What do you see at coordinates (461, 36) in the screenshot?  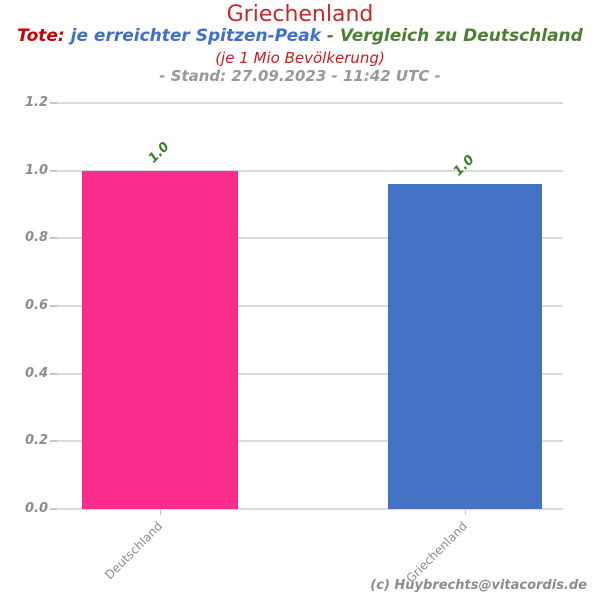 I see `subtitle-segment: Vergleich zu Deutschland` at bounding box center [461, 36].